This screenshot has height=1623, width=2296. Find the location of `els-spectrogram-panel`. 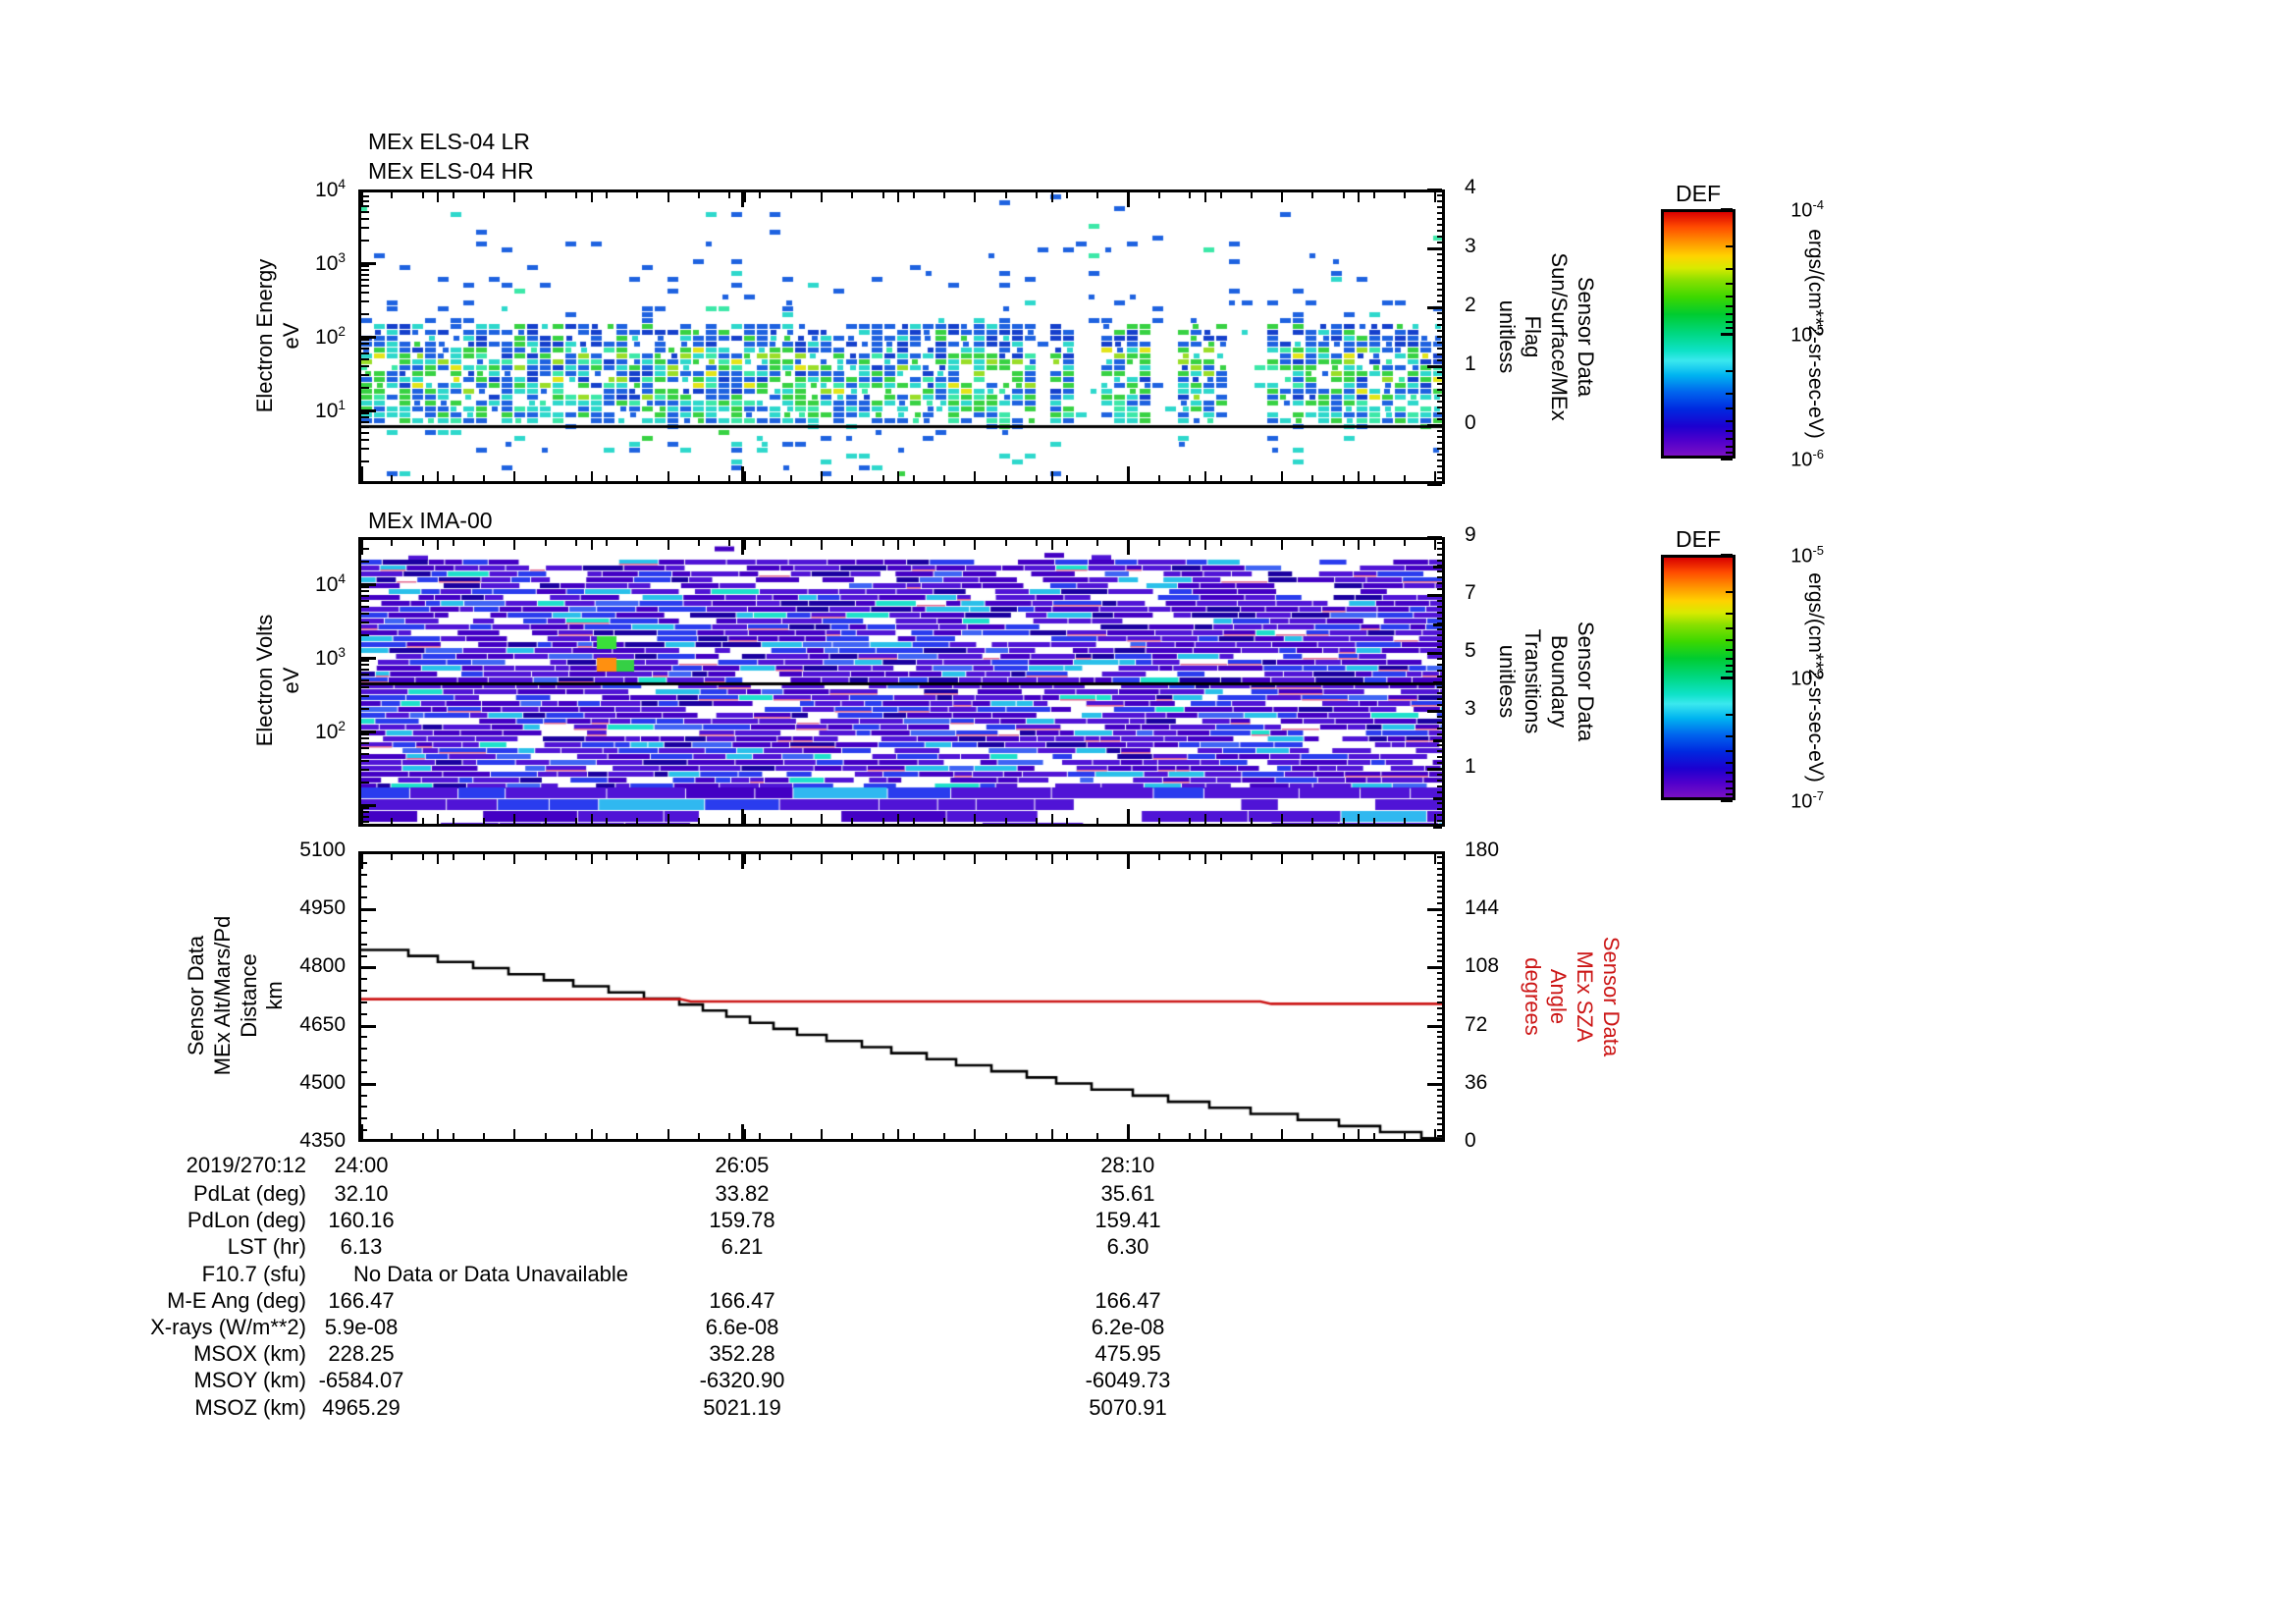

els-spectrogram-panel is located at coordinates (901, 336).